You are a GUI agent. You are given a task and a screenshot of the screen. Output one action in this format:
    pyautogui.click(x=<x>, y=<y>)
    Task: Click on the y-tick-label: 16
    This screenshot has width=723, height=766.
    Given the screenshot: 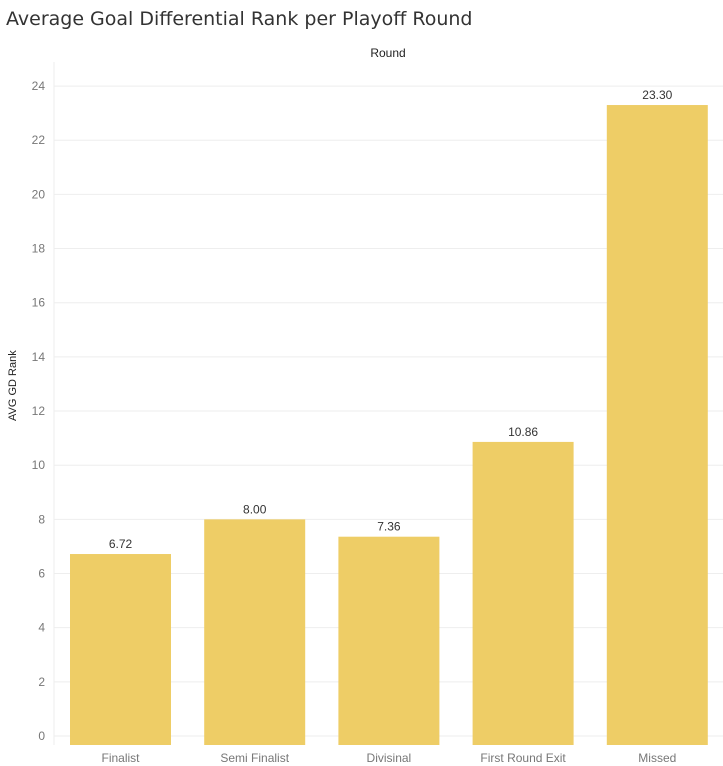 What is the action you would take?
    pyautogui.click(x=39, y=303)
    